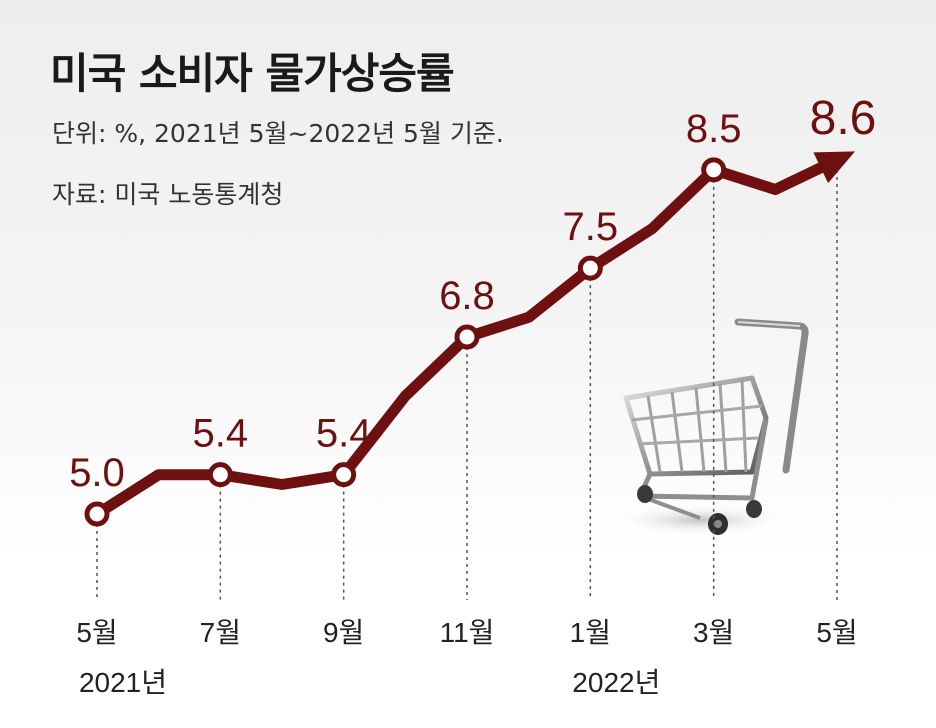 This screenshot has width=936, height=728. What do you see at coordinates (467, 296) in the screenshot?
I see `data-label: 6.8` at bounding box center [467, 296].